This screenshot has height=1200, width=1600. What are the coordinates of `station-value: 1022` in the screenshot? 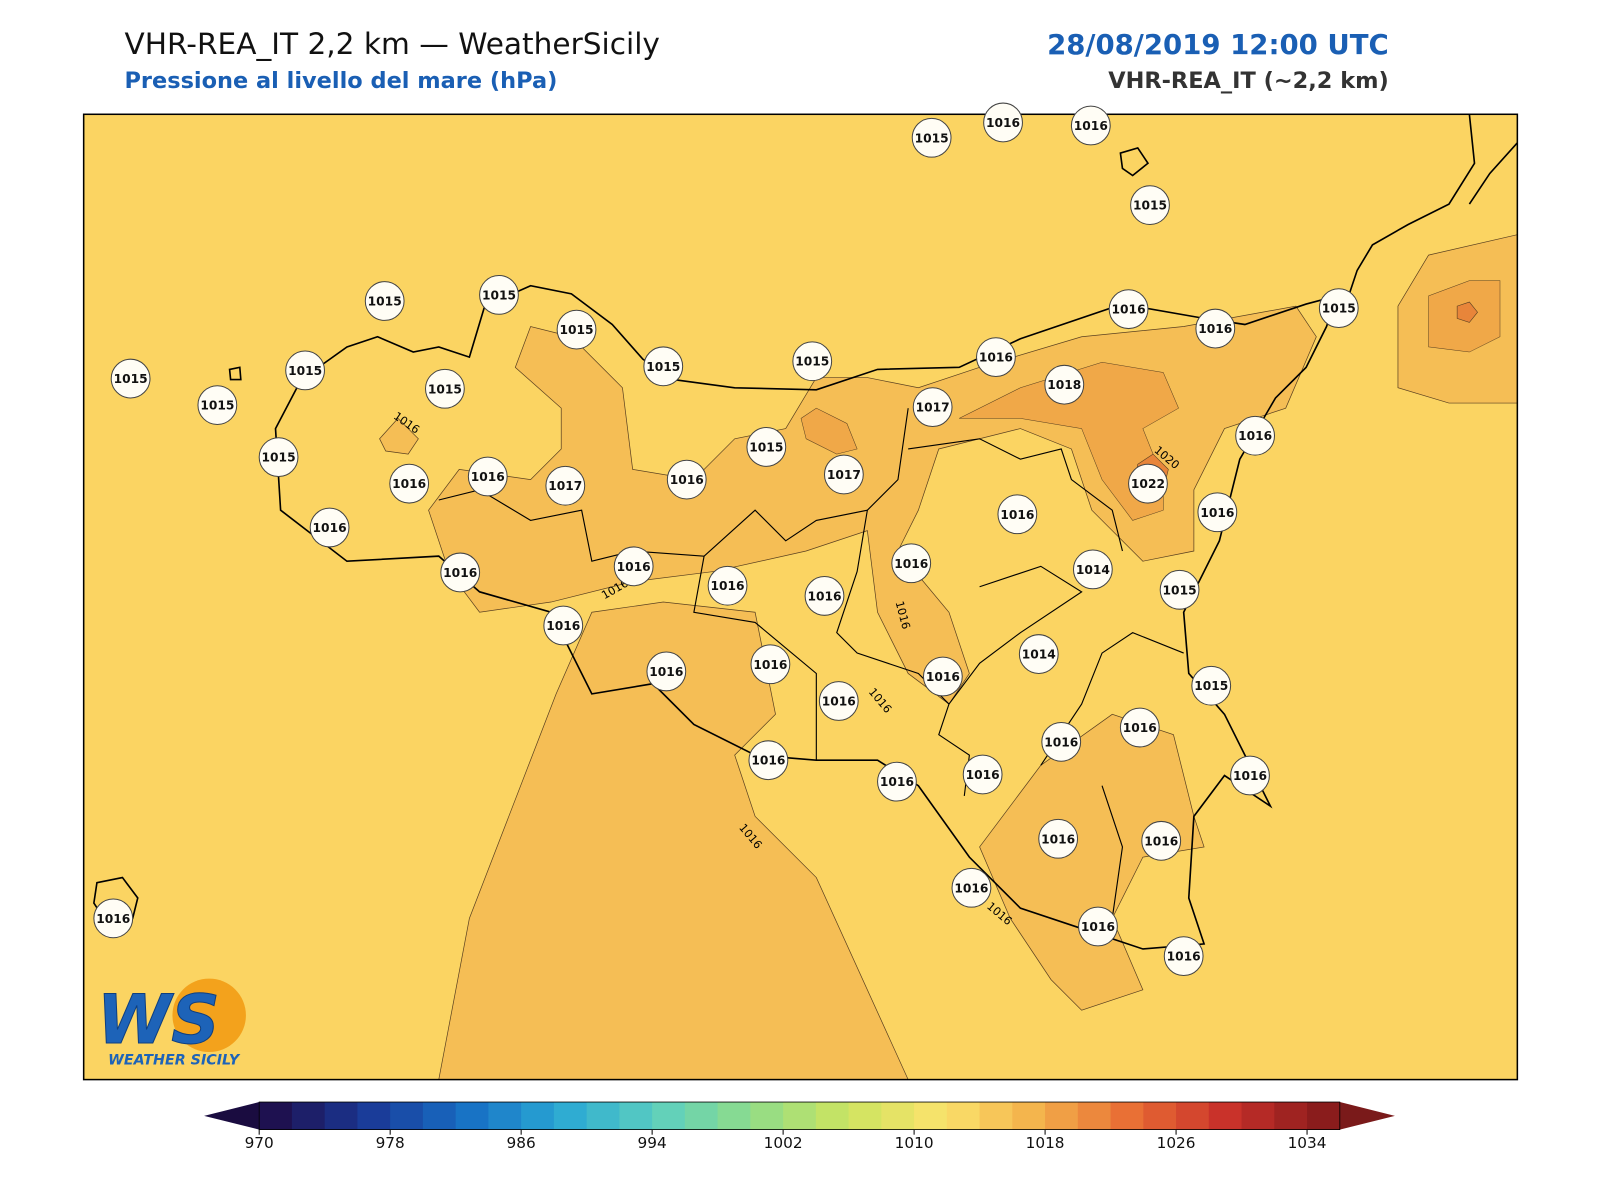 It's located at (1148, 484).